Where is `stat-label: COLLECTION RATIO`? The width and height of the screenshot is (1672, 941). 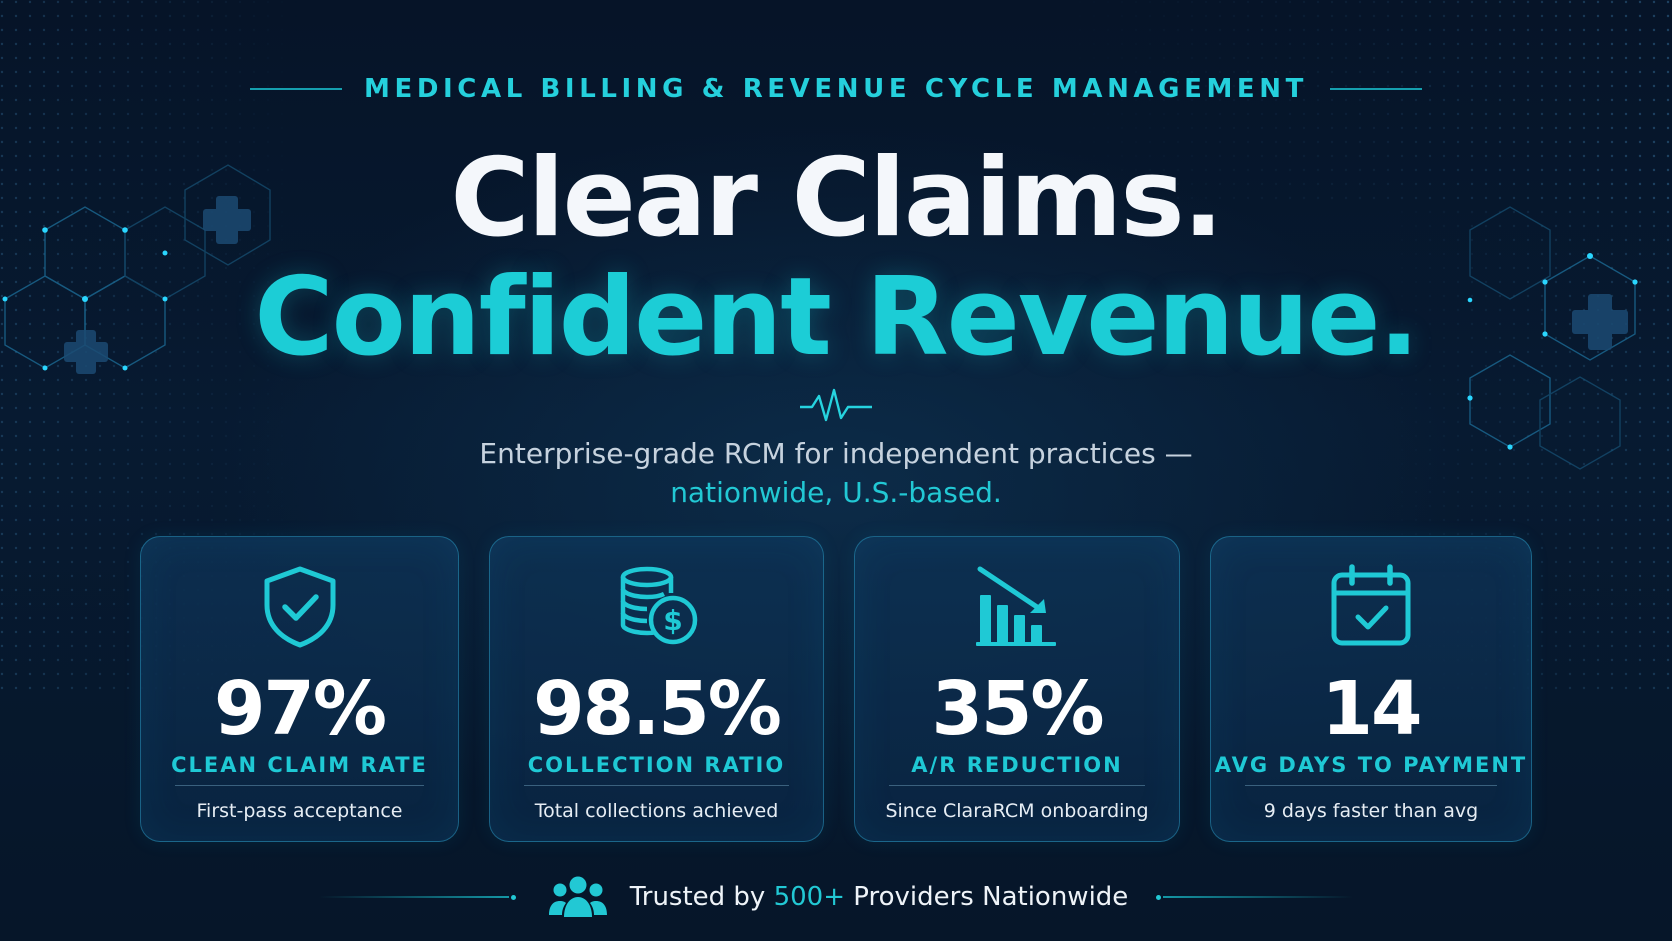 stat-label: COLLECTION RATIO is located at coordinates (656, 765).